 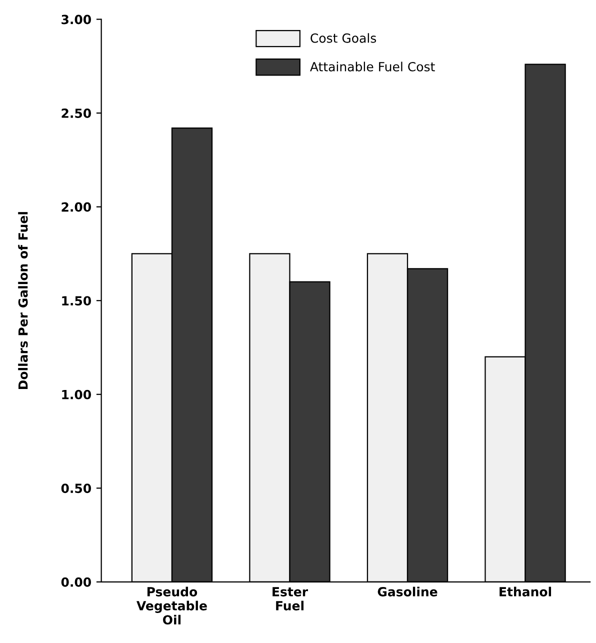 I want to click on y-axis-title: Dollars Per Gallon of Fuel, so click(x=23, y=301).